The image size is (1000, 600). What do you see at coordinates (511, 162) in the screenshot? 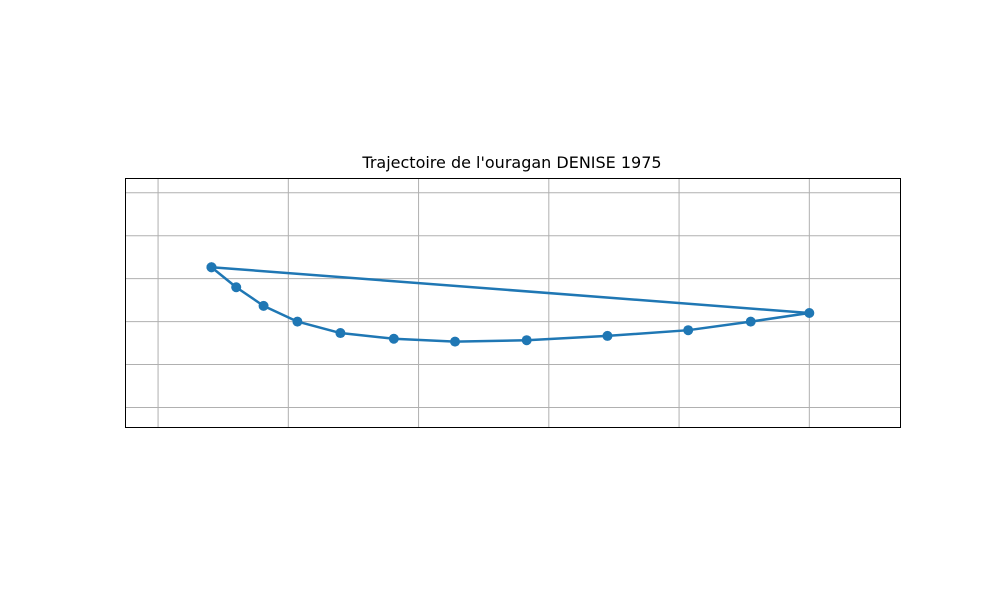
I see `chart-title: Trajectoire de l'ouragan DENISE 1975` at bounding box center [511, 162].